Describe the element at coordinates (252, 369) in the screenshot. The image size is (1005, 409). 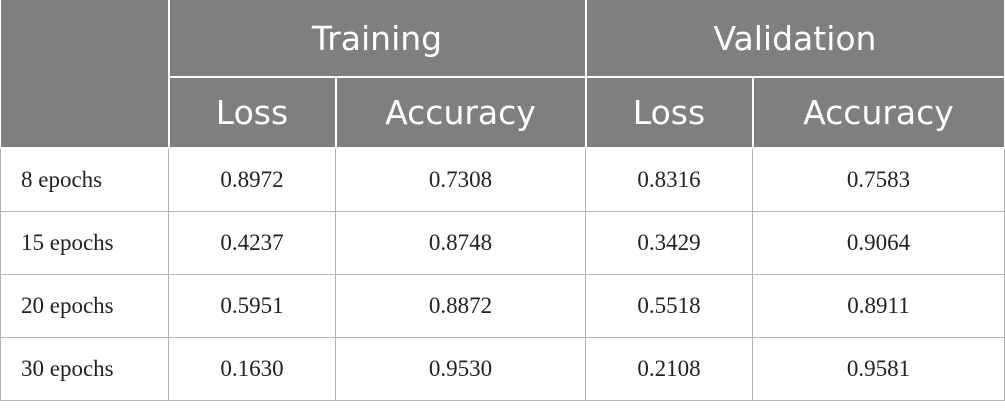
I see `cell: 0.1630` at that location.